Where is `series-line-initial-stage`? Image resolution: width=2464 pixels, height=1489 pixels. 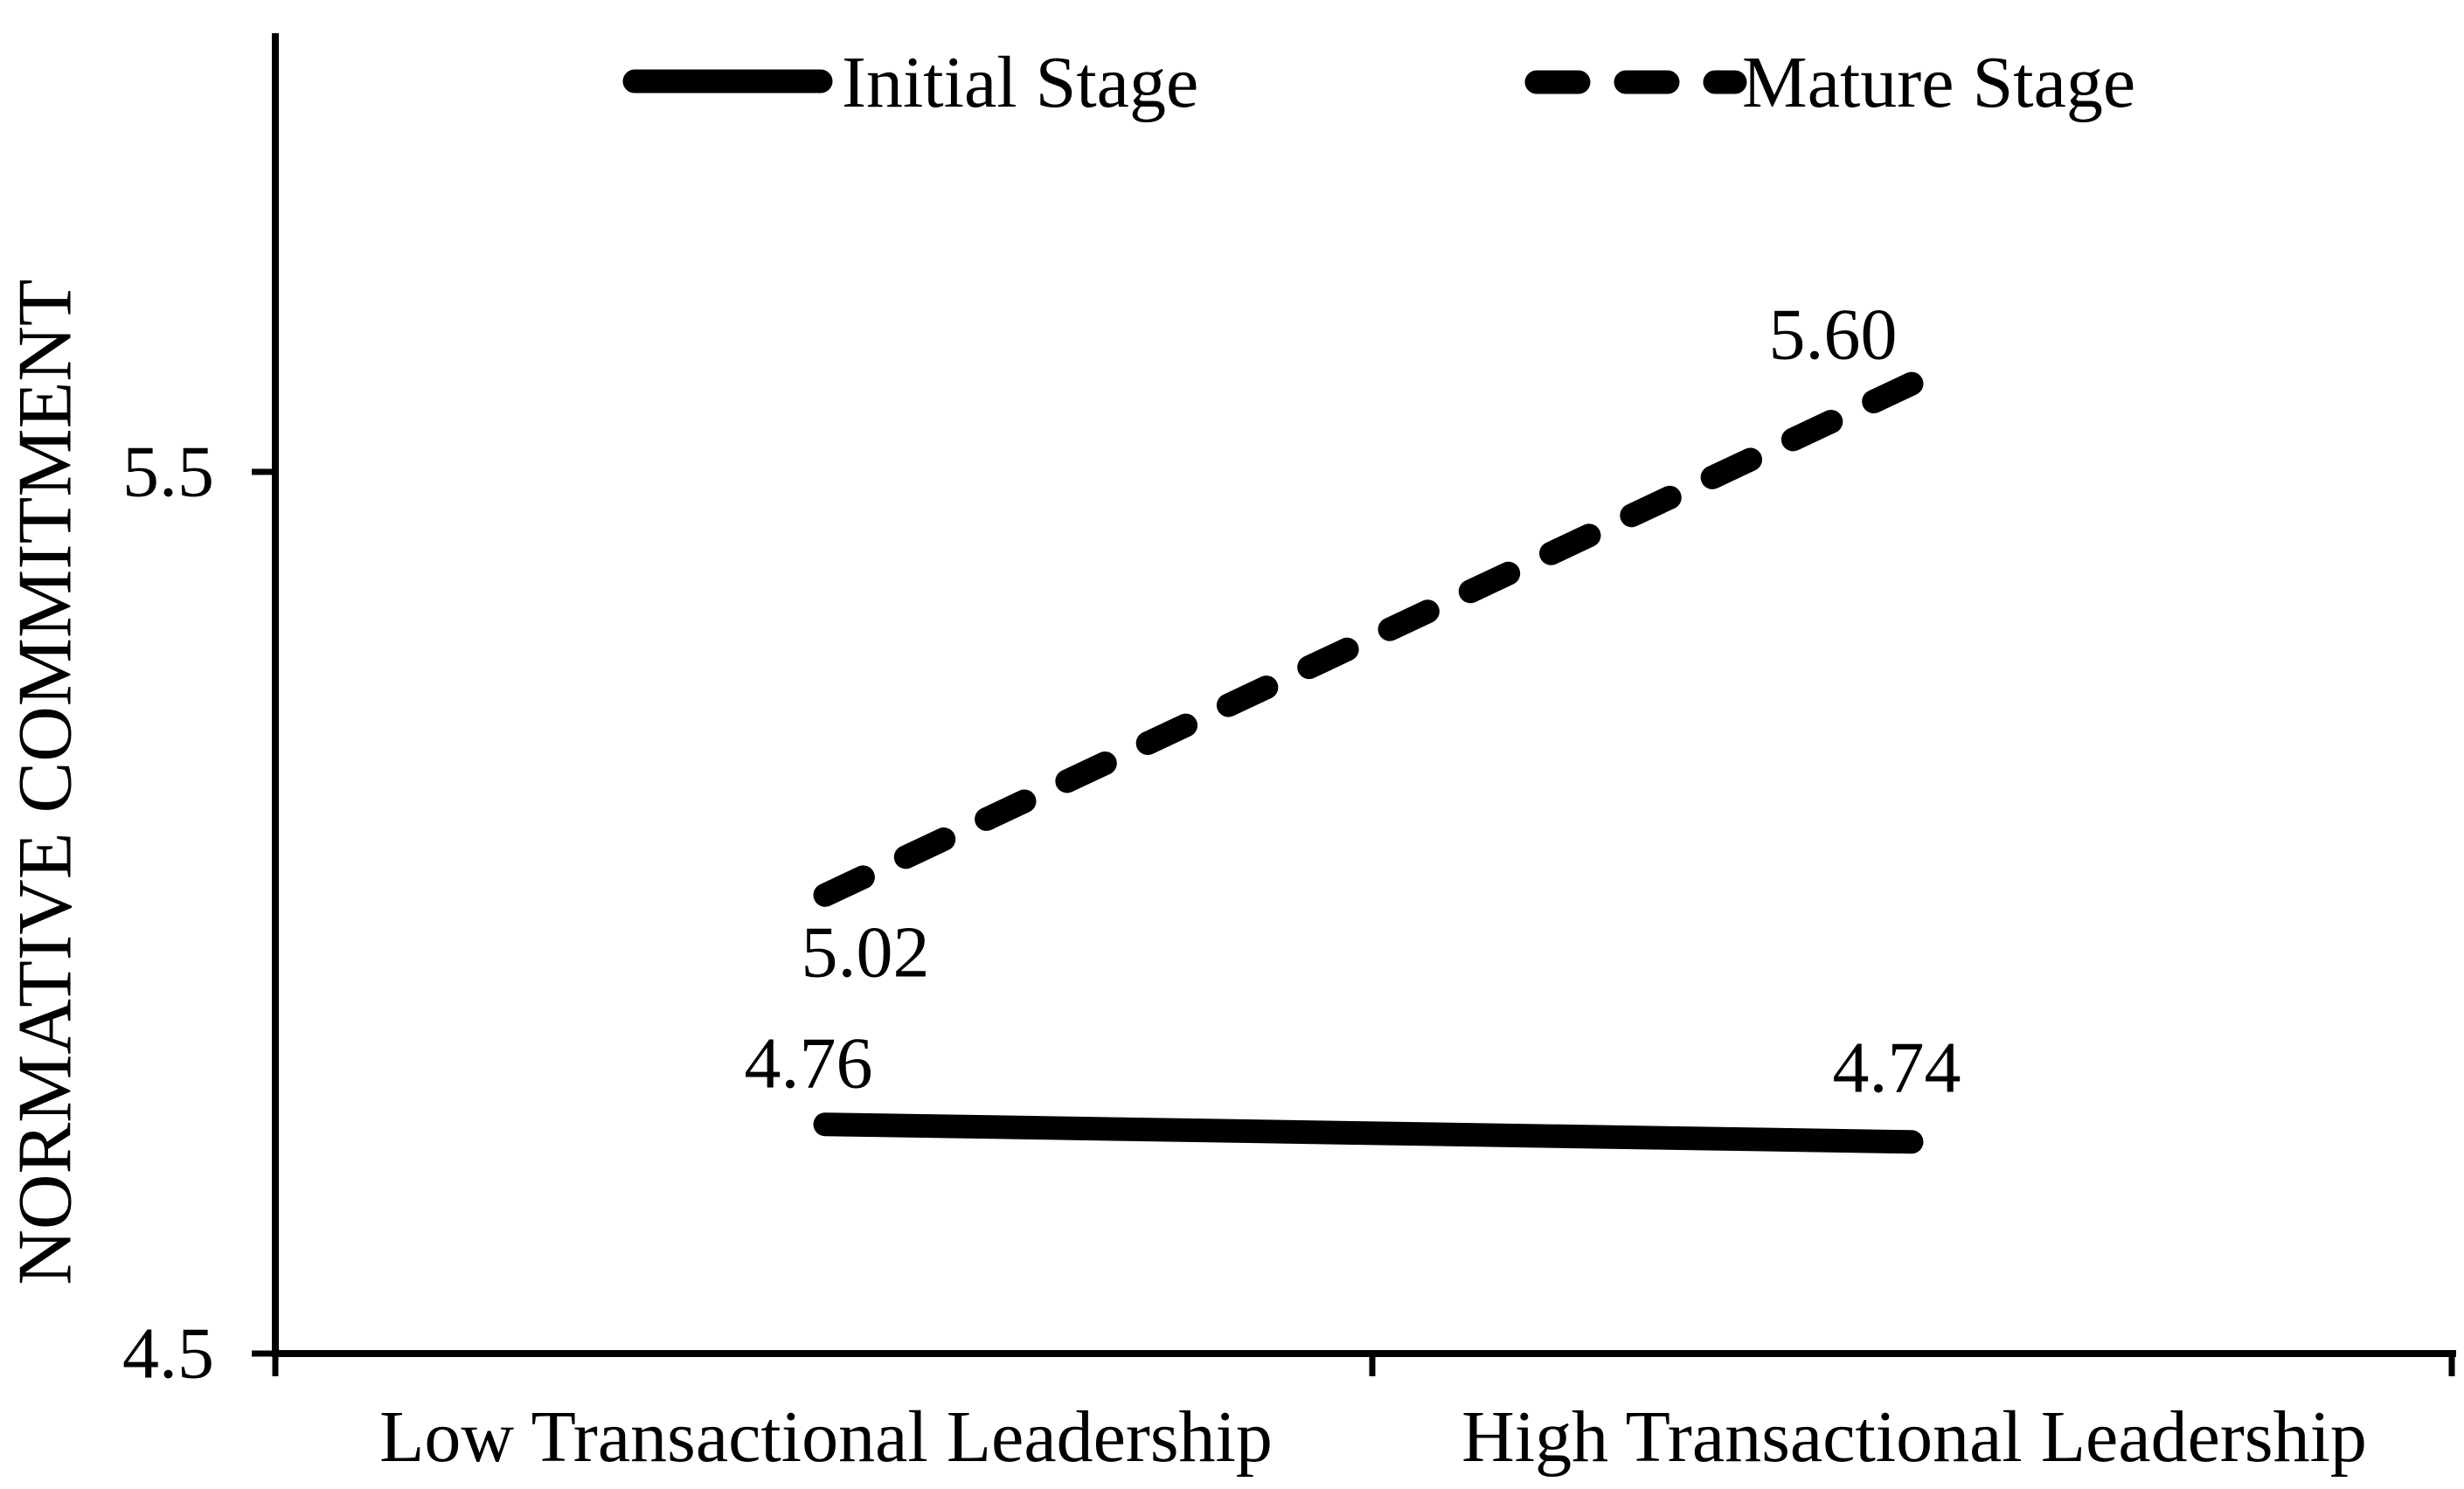
series-line-initial-stage is located at coordinates (1369, 1133).